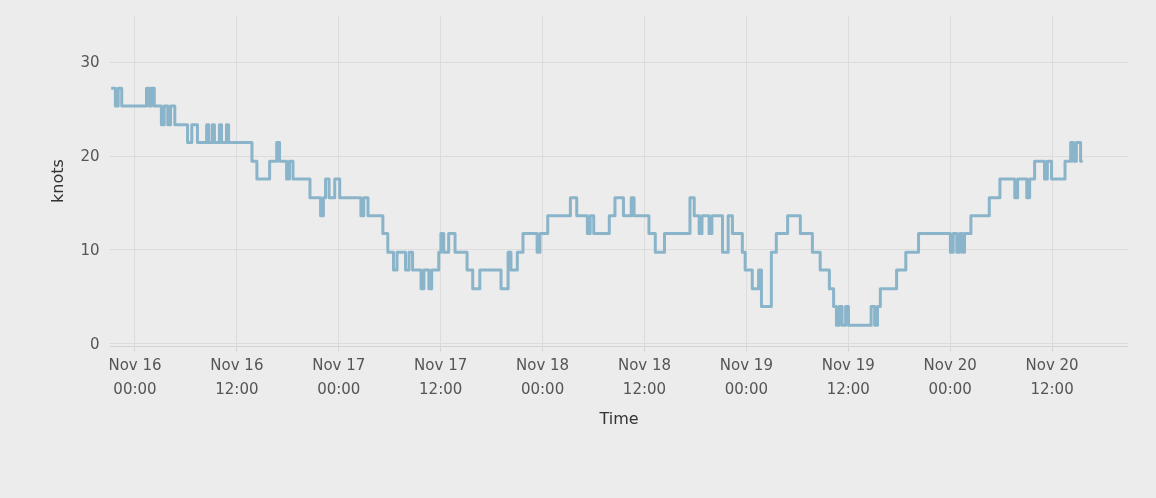 The image size is (1156, 498). Describe the element at coordinates (90, 156) in the screenshot. I see `y-tick-label: 20` at that location.